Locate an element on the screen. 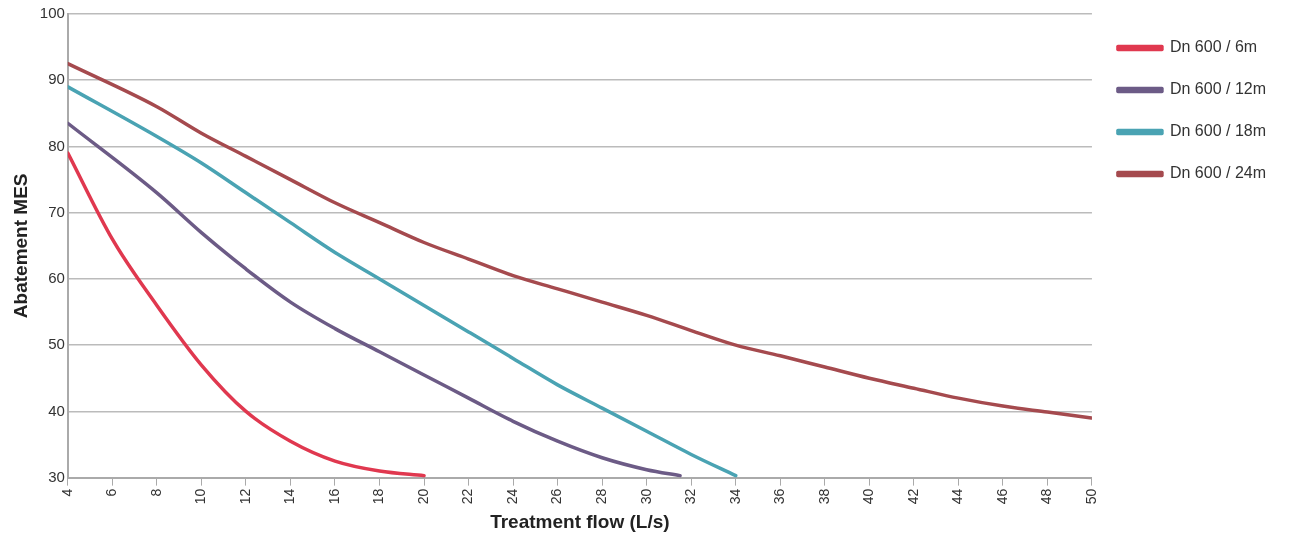 Image resolution: width=1296 pixels, height=542 pixels. x-tick-label: 14 is located at coordinates (289, 496).